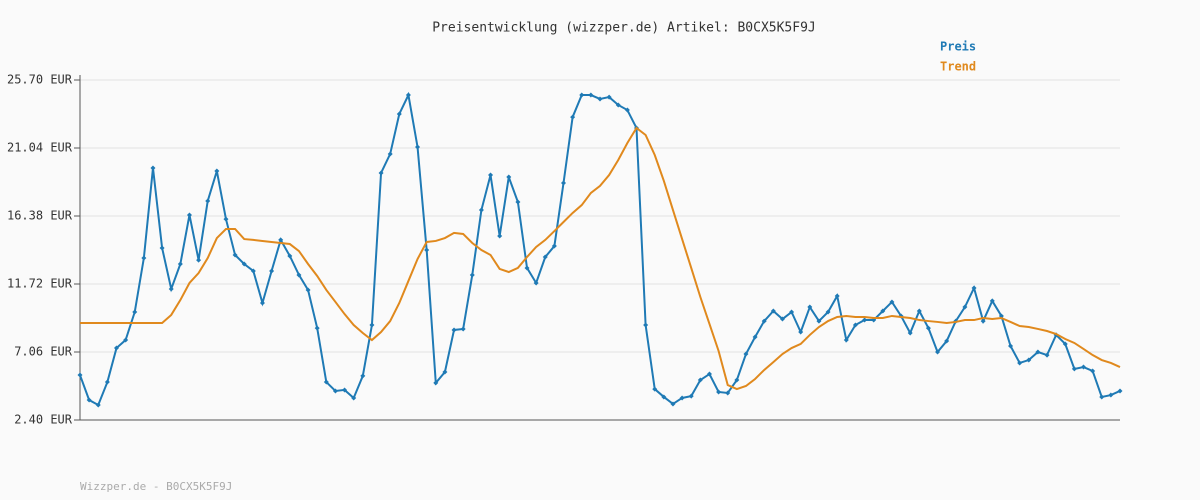 The width and height of the screenshot is (1200, 500). Describe the element at coordinates (958, 47) in the screenshot. I see `legend-label: Preis` at that location.